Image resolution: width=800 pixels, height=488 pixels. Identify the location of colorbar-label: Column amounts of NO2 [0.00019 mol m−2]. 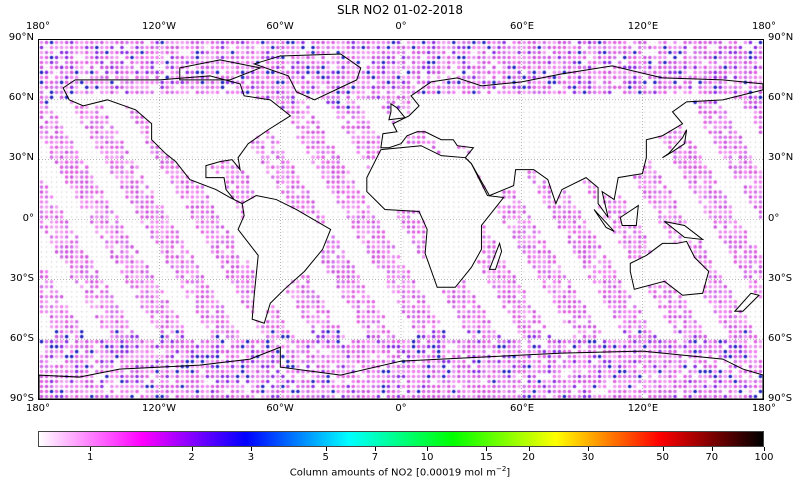
(400, 472).